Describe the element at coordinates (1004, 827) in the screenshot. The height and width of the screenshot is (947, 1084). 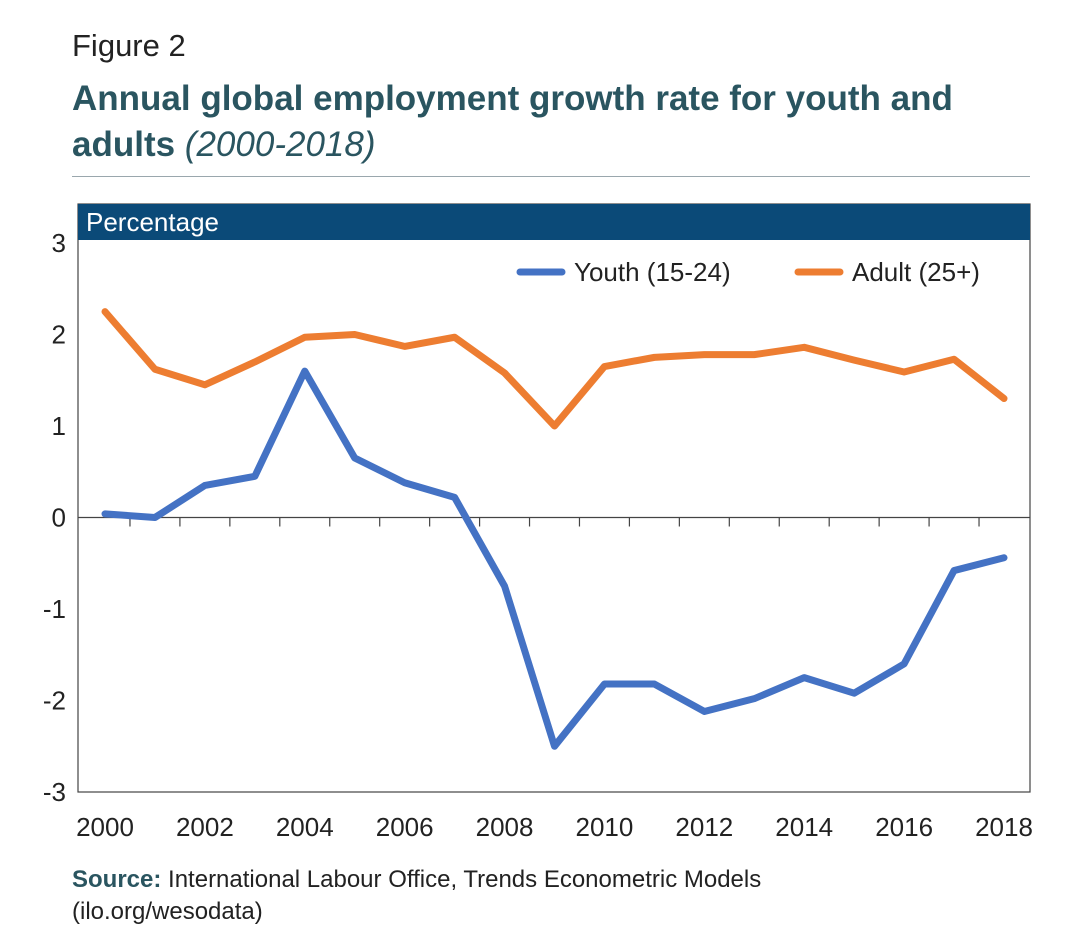
I see `x-tick-label: 2018` at that location.